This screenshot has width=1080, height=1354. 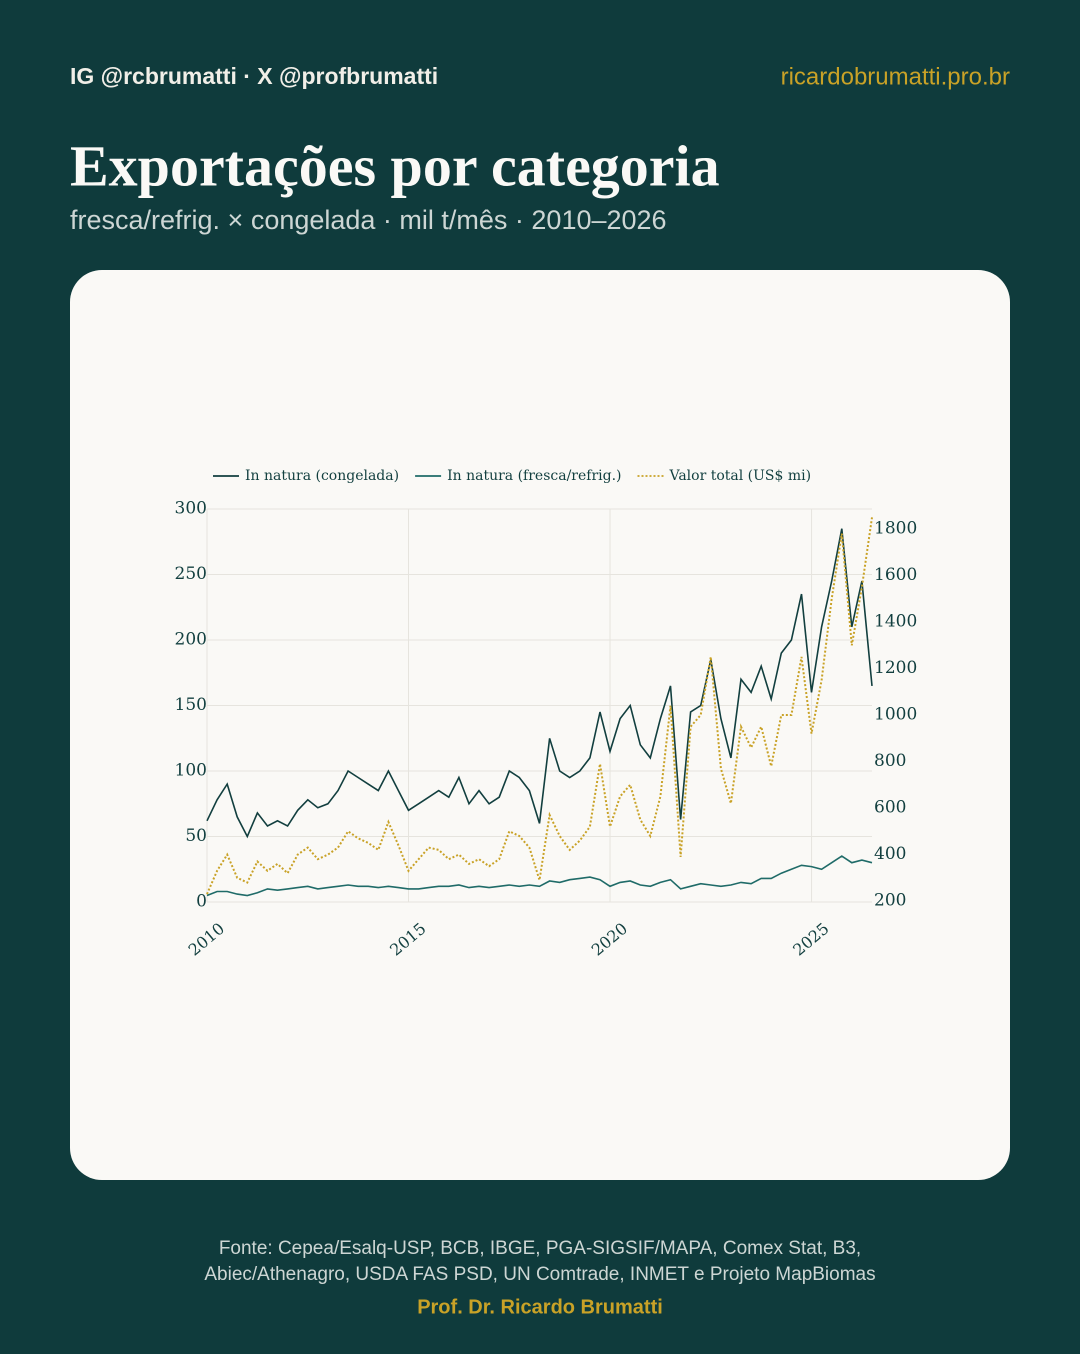 What do you see at coordinates (322, 476) in the screenshot?
I see `legend-label: In natura (congelada)` at bounding box center [322, 476].